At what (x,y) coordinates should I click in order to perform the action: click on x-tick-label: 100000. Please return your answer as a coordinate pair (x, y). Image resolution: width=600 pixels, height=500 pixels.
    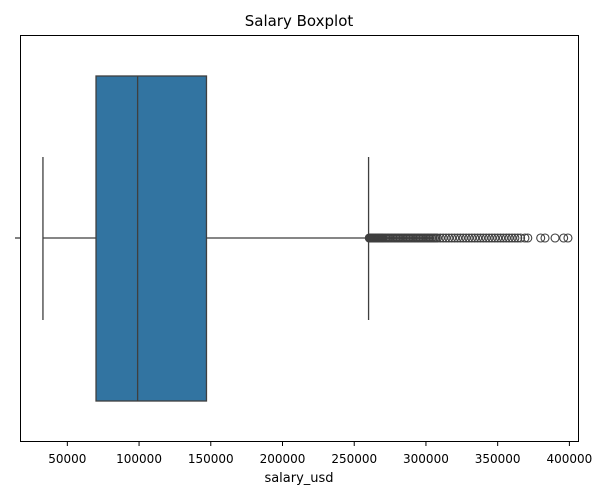
    Looking at the image, I should click on (139, 459).